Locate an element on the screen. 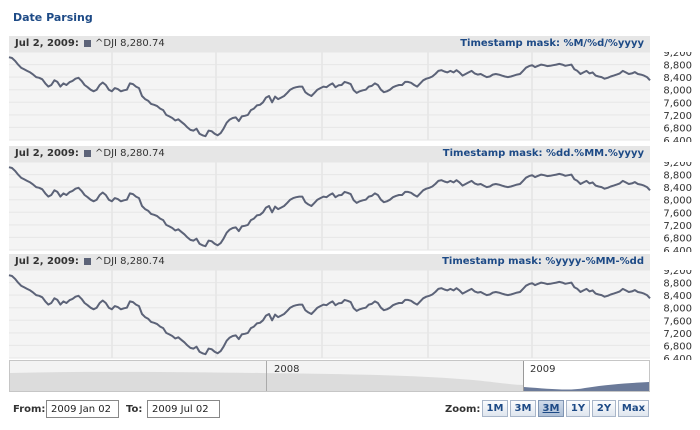 Image resolution: width=700 pixels, height=430 pixels. overview-area is located at coordinates (267, 381).